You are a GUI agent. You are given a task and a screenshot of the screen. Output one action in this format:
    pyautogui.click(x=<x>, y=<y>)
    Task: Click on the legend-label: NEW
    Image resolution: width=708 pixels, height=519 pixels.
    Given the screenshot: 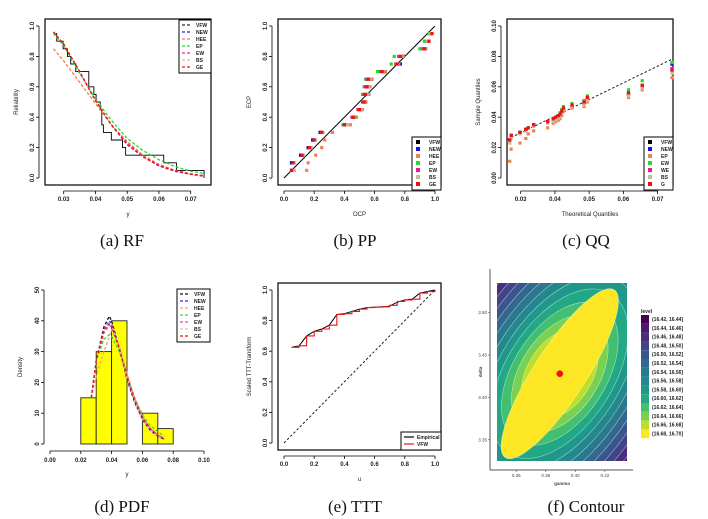 What is the action you would take?
    pyautogui.click(x=200, y=302)
    